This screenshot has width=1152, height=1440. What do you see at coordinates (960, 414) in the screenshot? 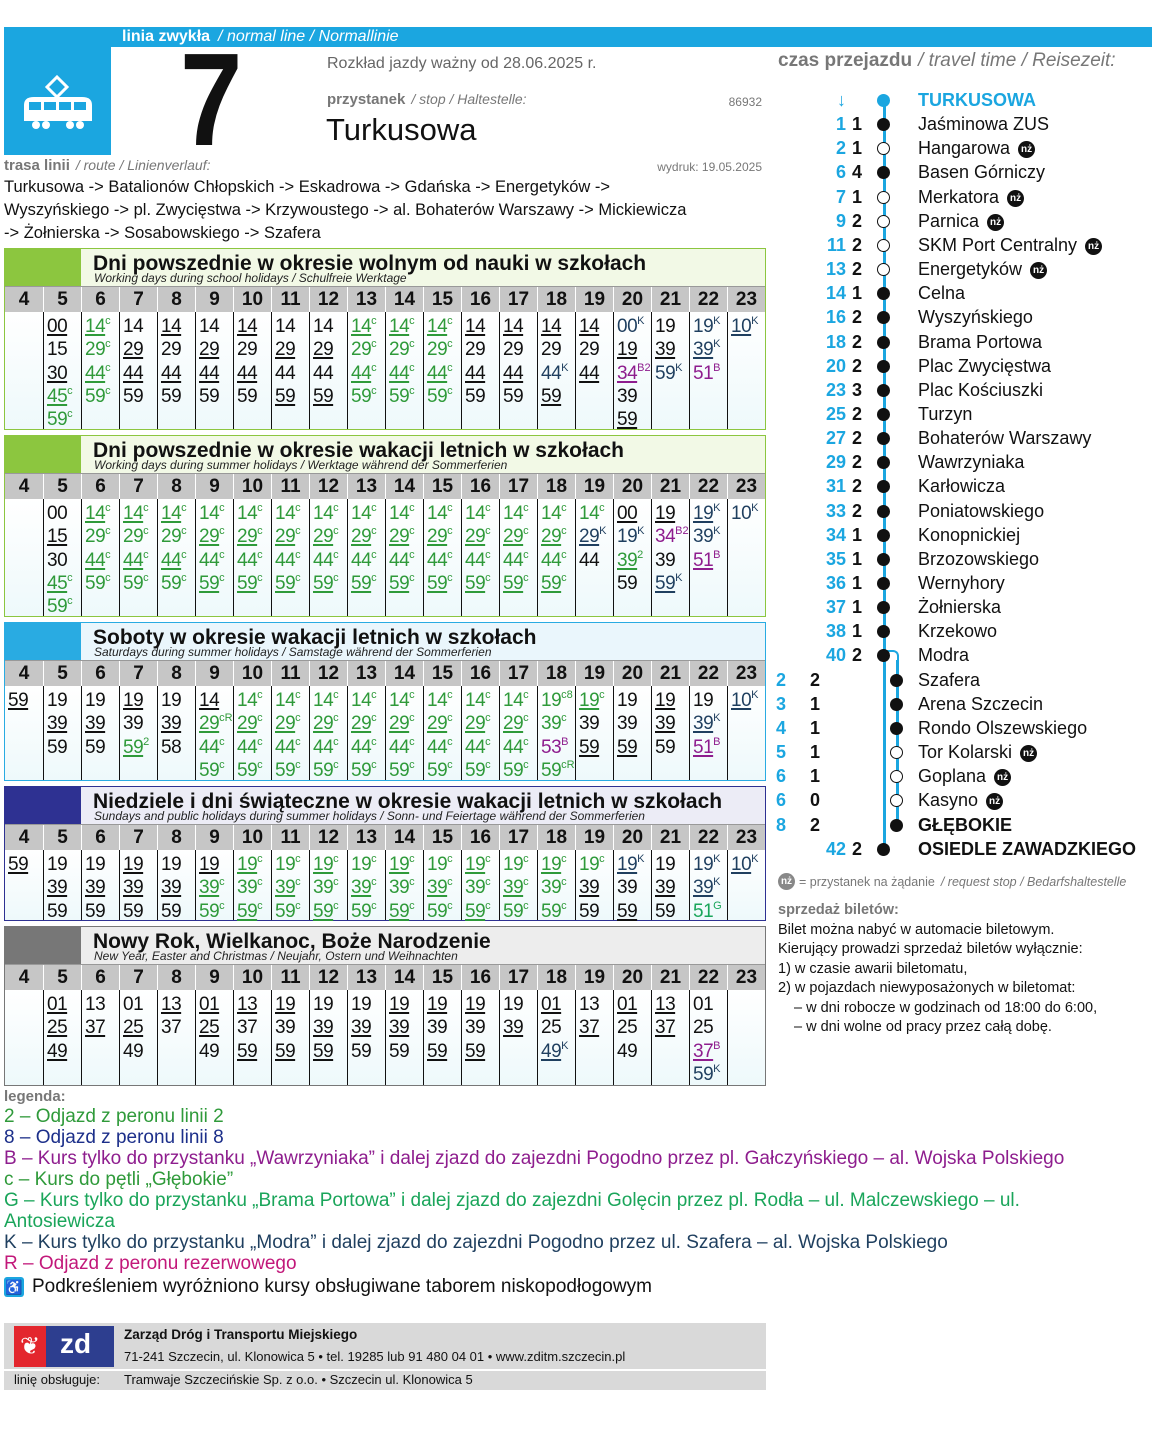
I see `stop-row: 25 2 Turzyn` at bounding box center [960, 414].